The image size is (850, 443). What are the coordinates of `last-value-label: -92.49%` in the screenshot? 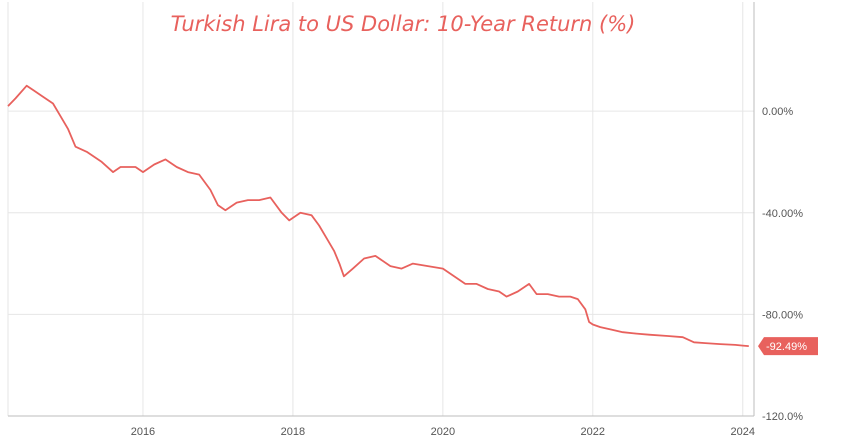 It's located at (786, 347).